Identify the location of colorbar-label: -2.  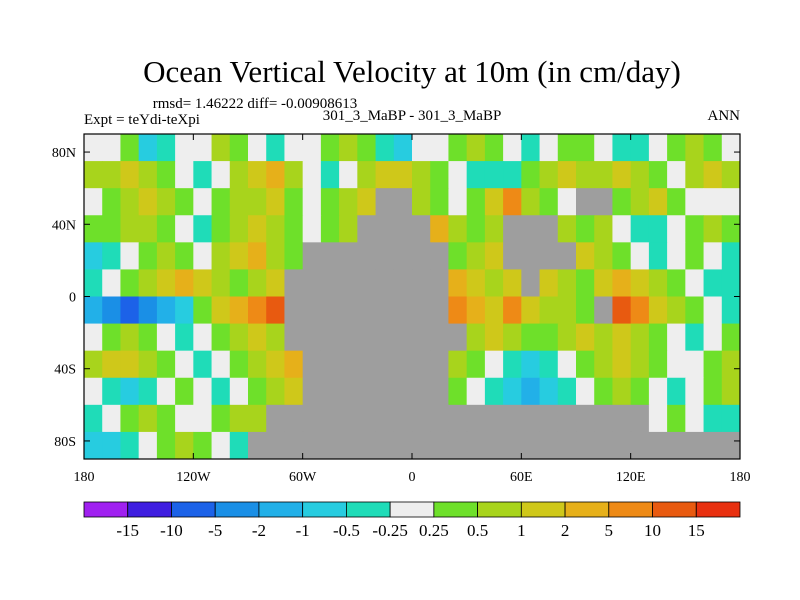
(259, 530).